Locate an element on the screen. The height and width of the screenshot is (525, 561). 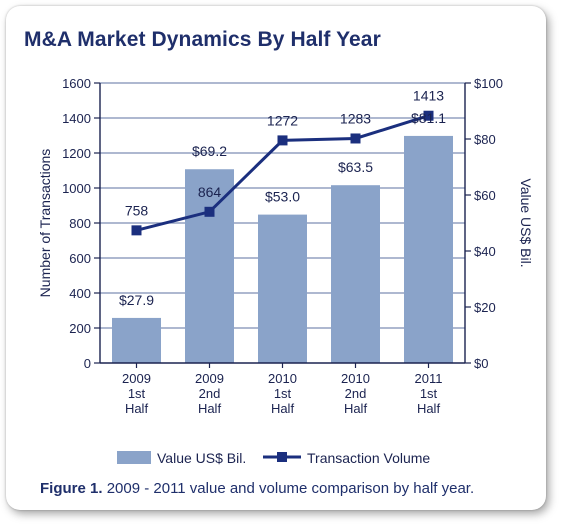
y-tick-label: 1400 is located at coordinates (76, 118).